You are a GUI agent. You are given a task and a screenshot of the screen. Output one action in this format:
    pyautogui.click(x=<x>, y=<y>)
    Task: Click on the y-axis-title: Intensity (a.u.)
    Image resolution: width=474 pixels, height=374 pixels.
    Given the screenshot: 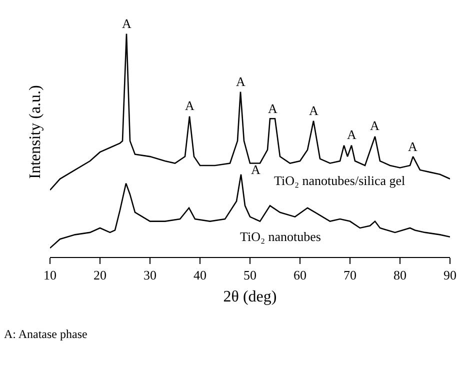 What is the action you would take?
    pyautogui.click(x=35, y=132)
    